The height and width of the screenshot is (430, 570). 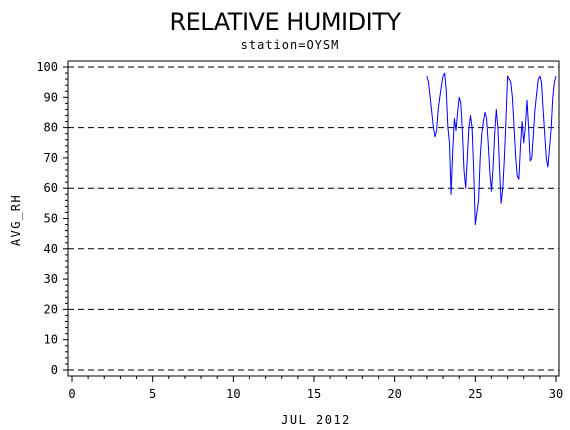 I want to click on y-tick-label: 20, so click(x=51, y=309).